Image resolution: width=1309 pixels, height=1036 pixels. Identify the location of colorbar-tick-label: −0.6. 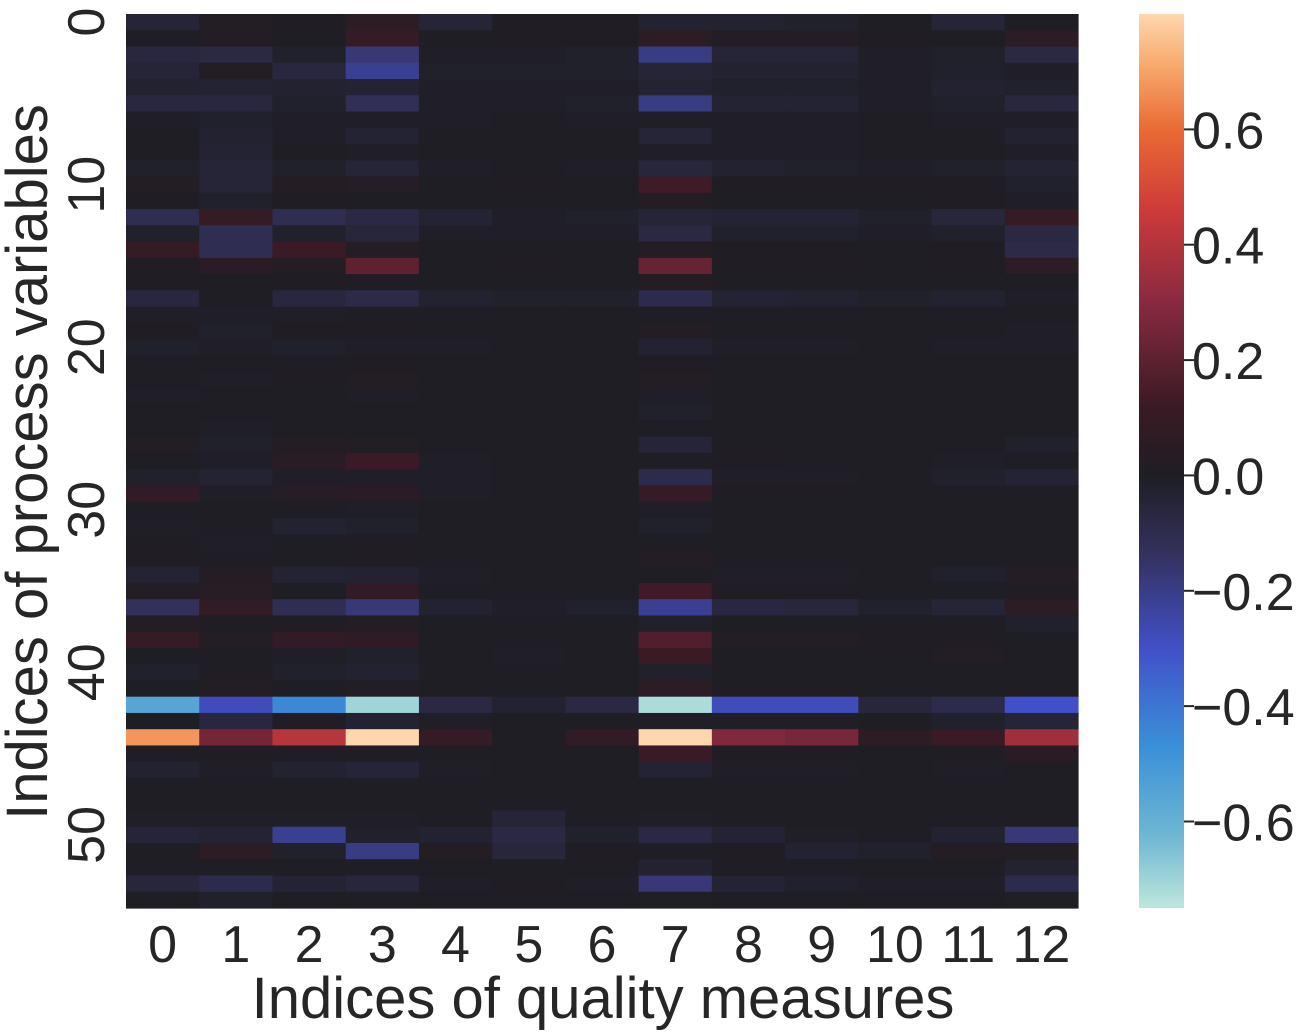
(1243, 824).